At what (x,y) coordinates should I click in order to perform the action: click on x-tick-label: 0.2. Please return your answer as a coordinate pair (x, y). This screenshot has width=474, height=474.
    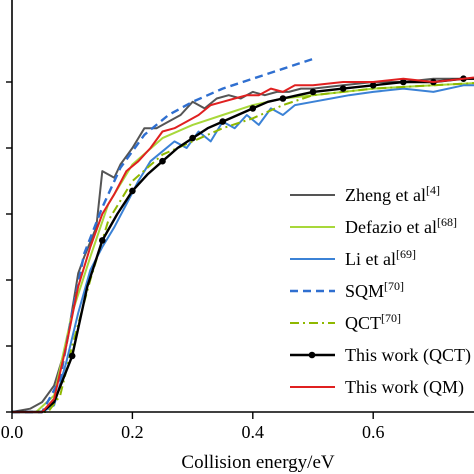
    Looking at the image, I should click on (132, 432).